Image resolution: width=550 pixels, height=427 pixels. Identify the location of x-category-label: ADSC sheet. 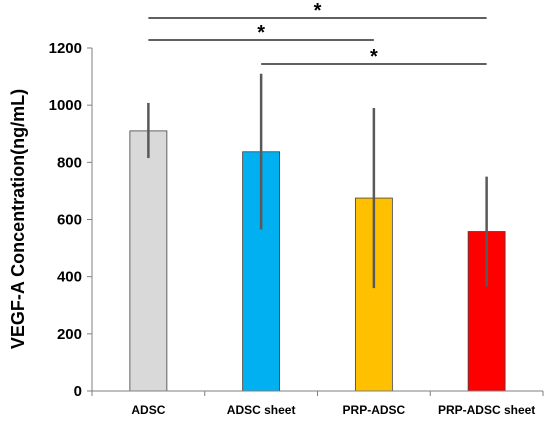
(261, 410).